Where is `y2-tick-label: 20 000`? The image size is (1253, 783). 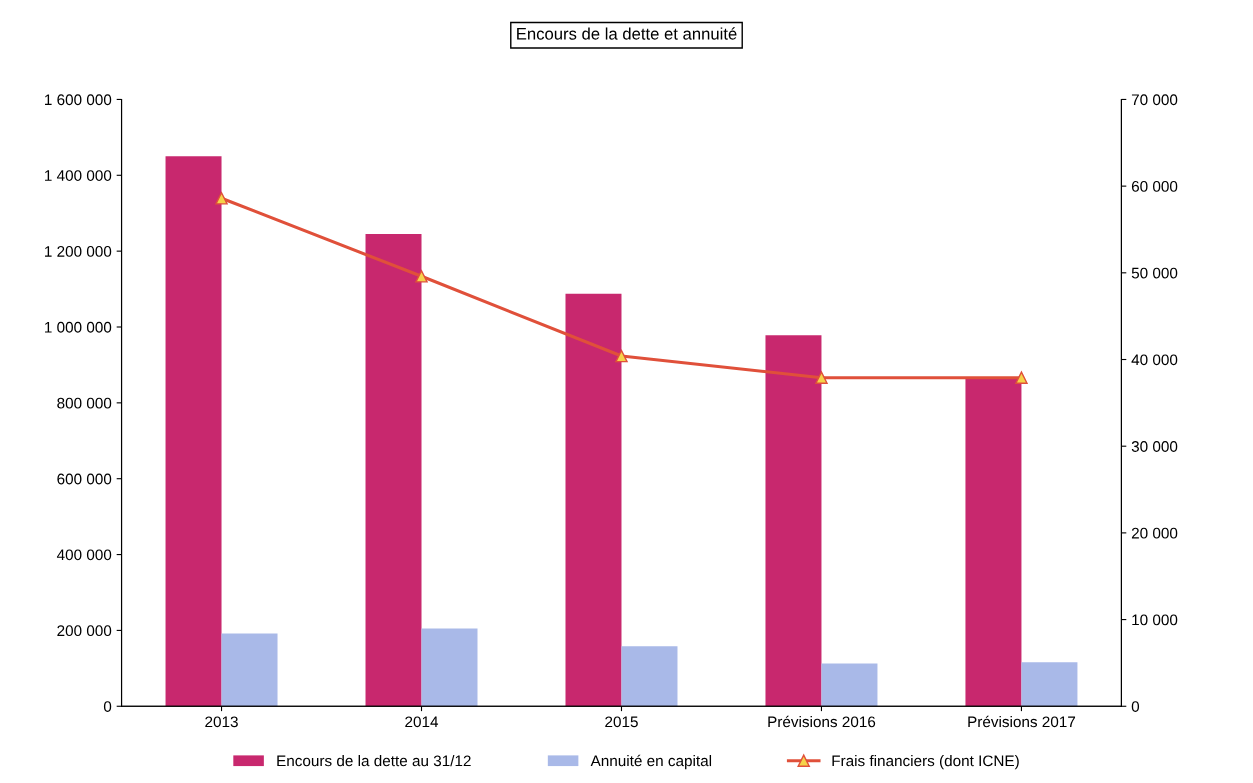 y2-tick-label: 20 000 is located at coordinates (1154, 533).